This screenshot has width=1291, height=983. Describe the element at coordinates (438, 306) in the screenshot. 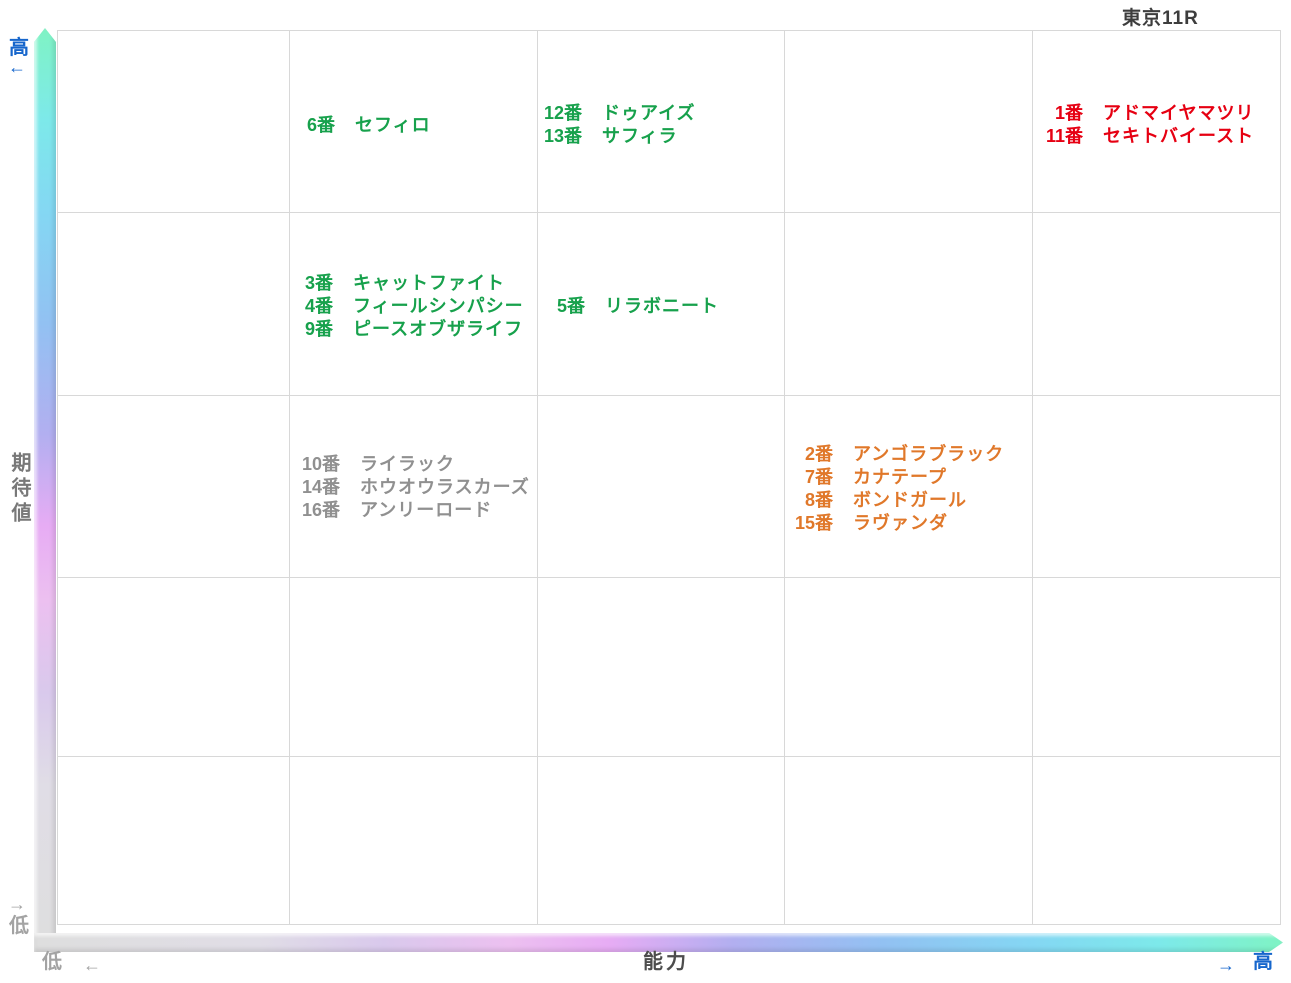

I see `horse-name: フィールシンパシー` at that location.